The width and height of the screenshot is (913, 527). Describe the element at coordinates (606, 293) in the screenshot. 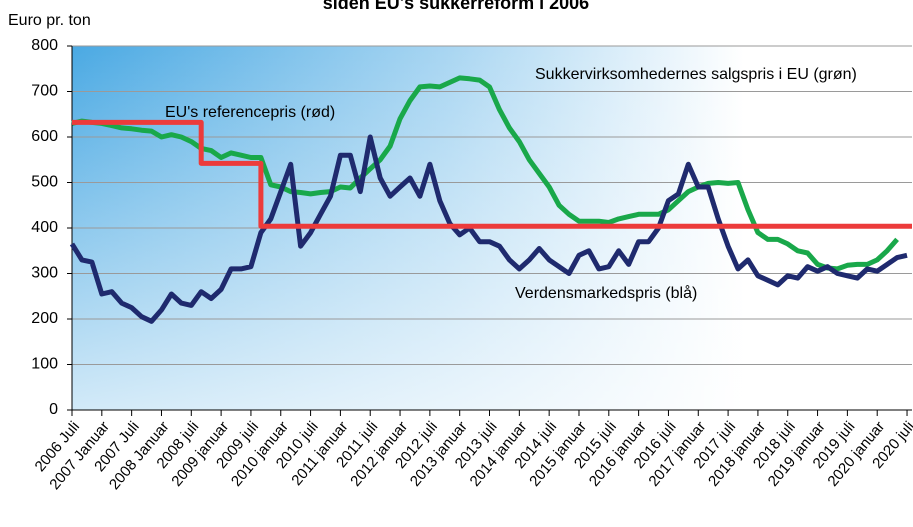

I see `annotation: Verdensmarkedspris (blå)` at that location.